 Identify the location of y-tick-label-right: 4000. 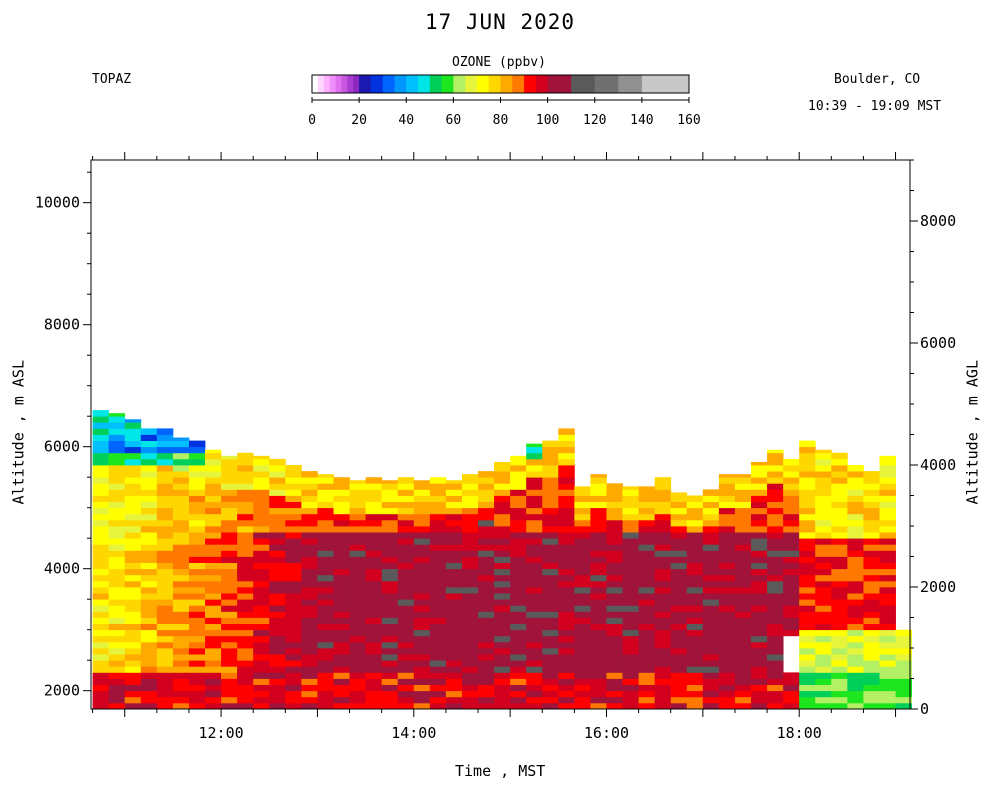
(938, 465).